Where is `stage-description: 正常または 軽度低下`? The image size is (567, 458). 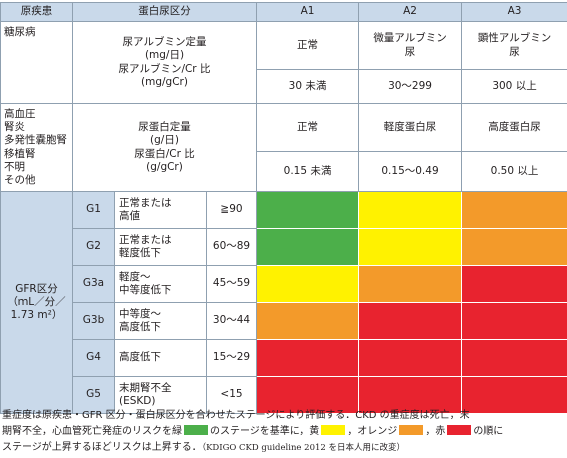 stage-description: 正常または 軽度低下 is located at coordinates (160, 247).